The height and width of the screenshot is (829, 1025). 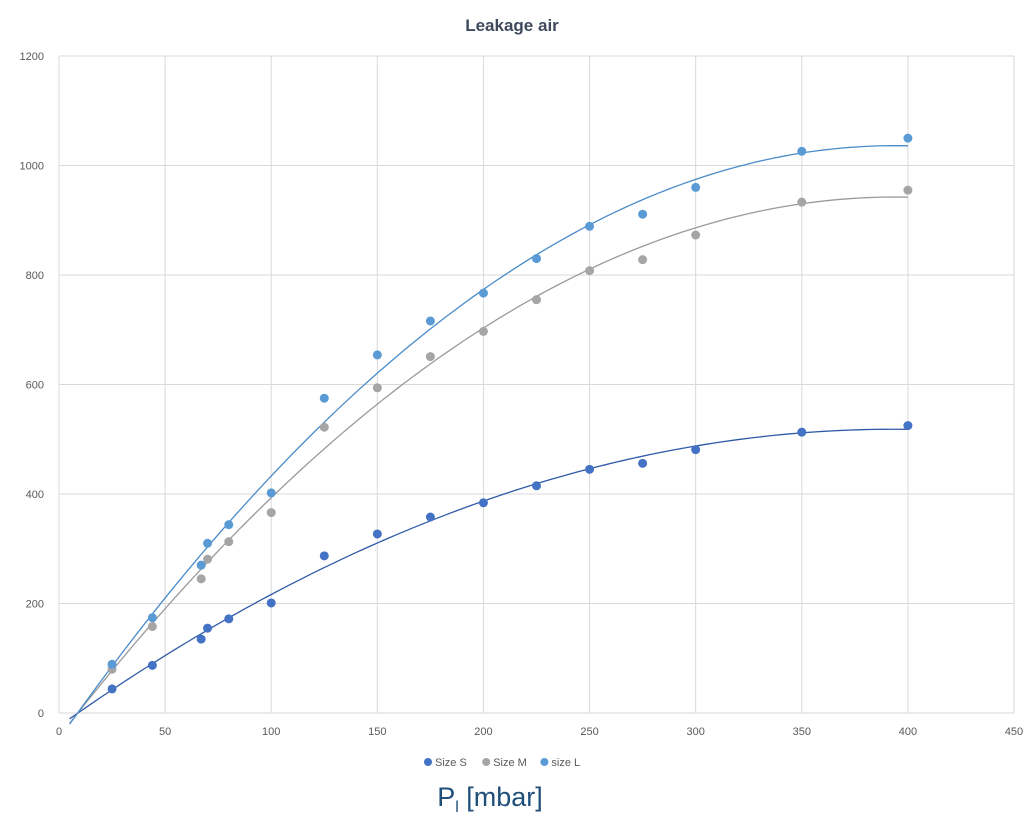 I want to click on x-tick-label: 350, so click(x=802, y=732).